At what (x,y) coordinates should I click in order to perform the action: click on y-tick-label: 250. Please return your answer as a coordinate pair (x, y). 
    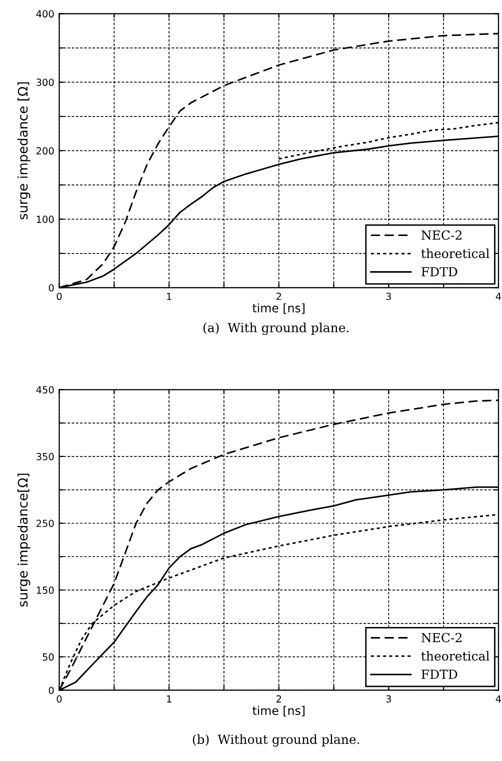
    Looking at the image, I should click on (45, 524).